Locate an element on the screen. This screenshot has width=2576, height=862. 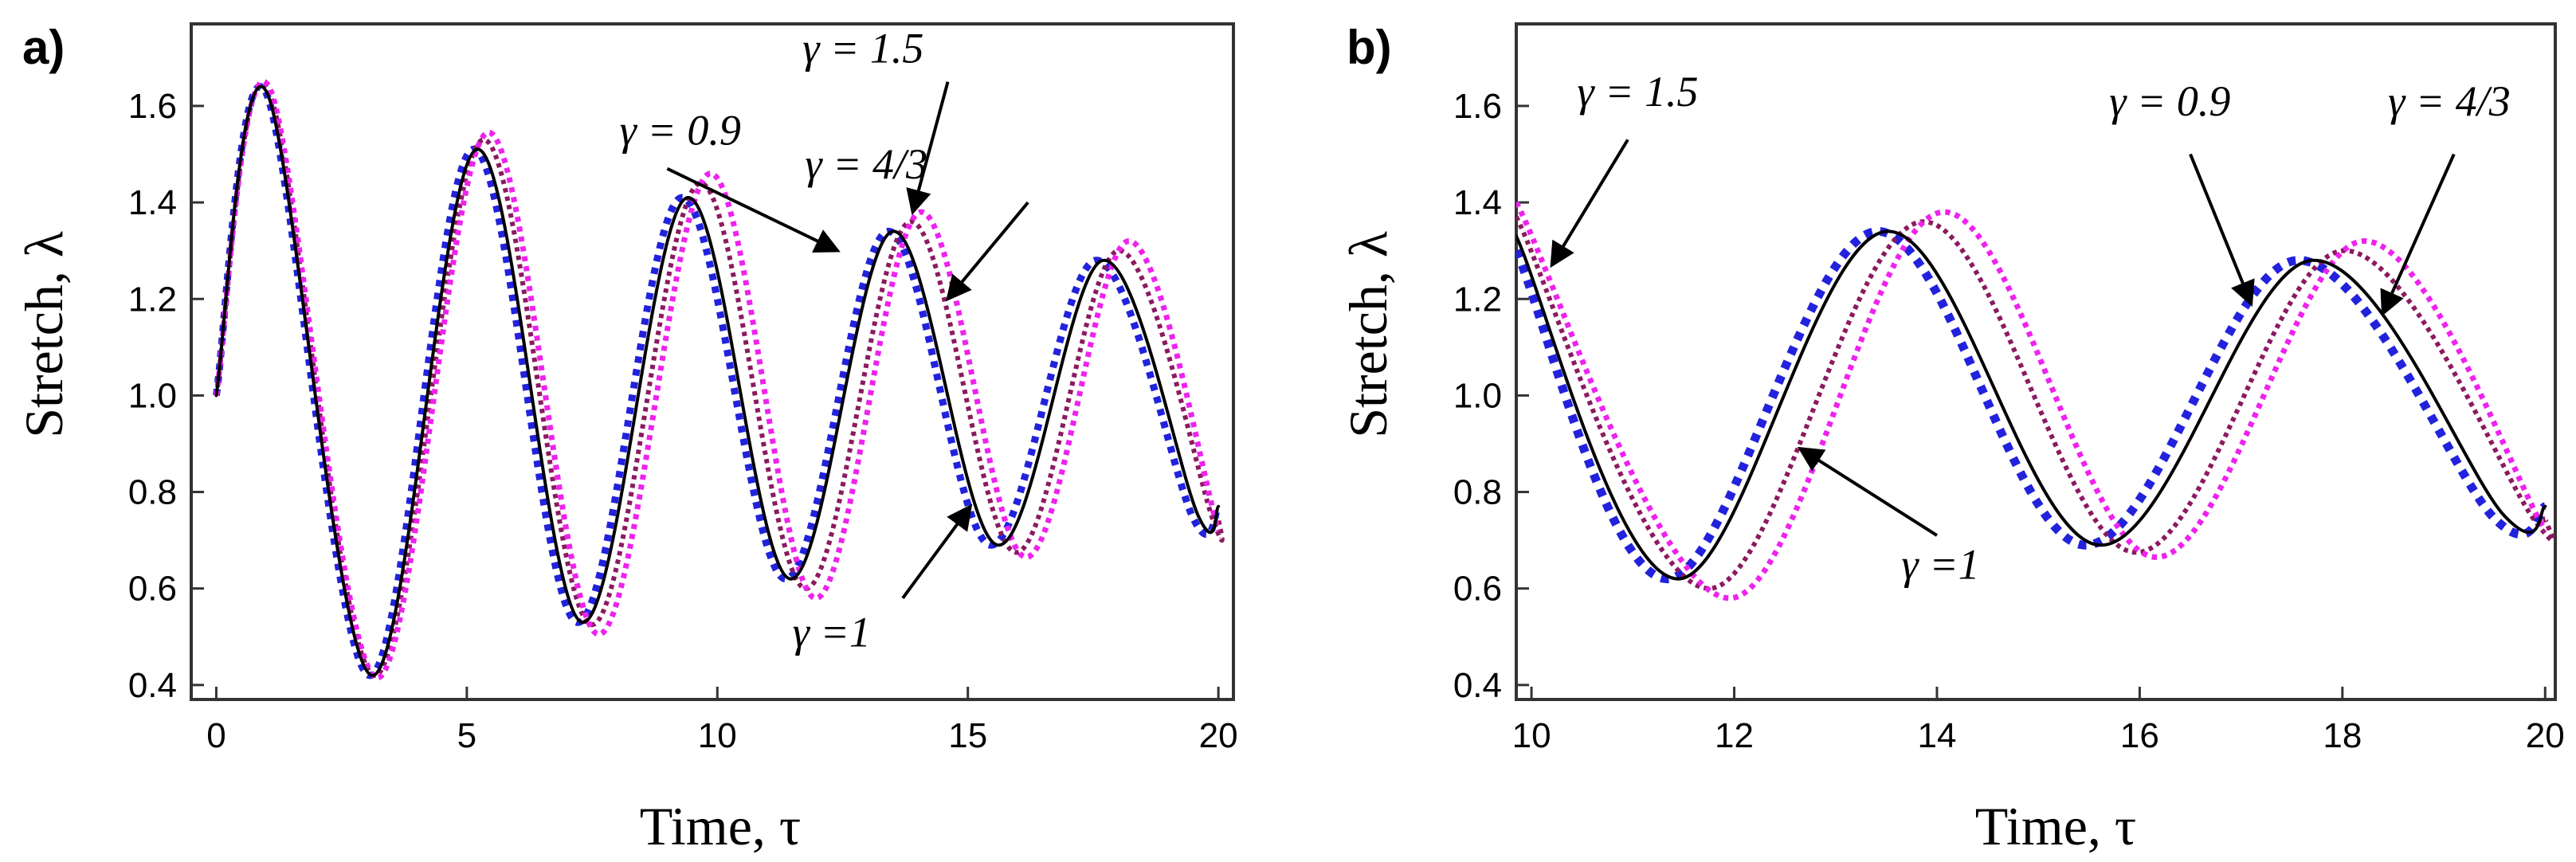
panel-b-annotation-0-9: γ = 0.9 is located at coordinates (2169, 101).